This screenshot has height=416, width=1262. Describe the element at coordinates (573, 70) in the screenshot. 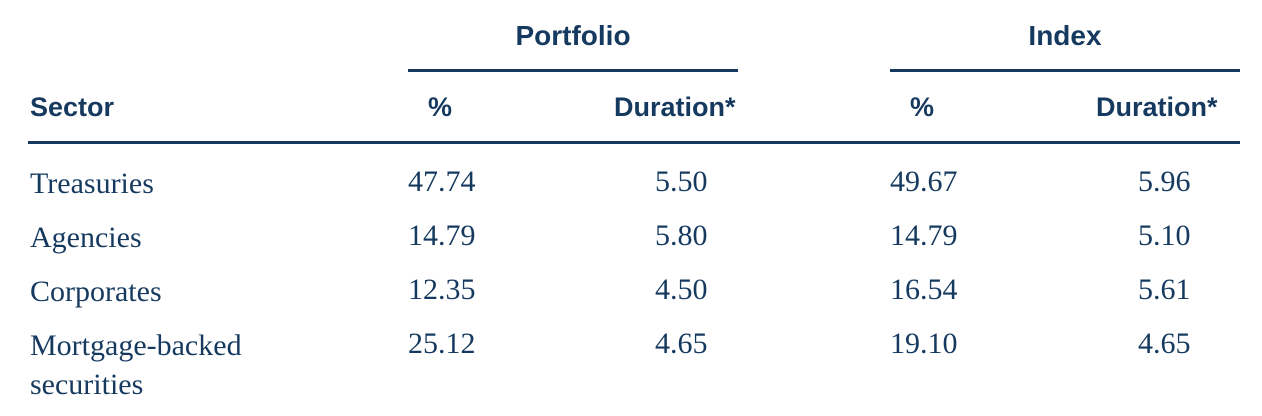

I see `group-rule-portfolio` at that location.